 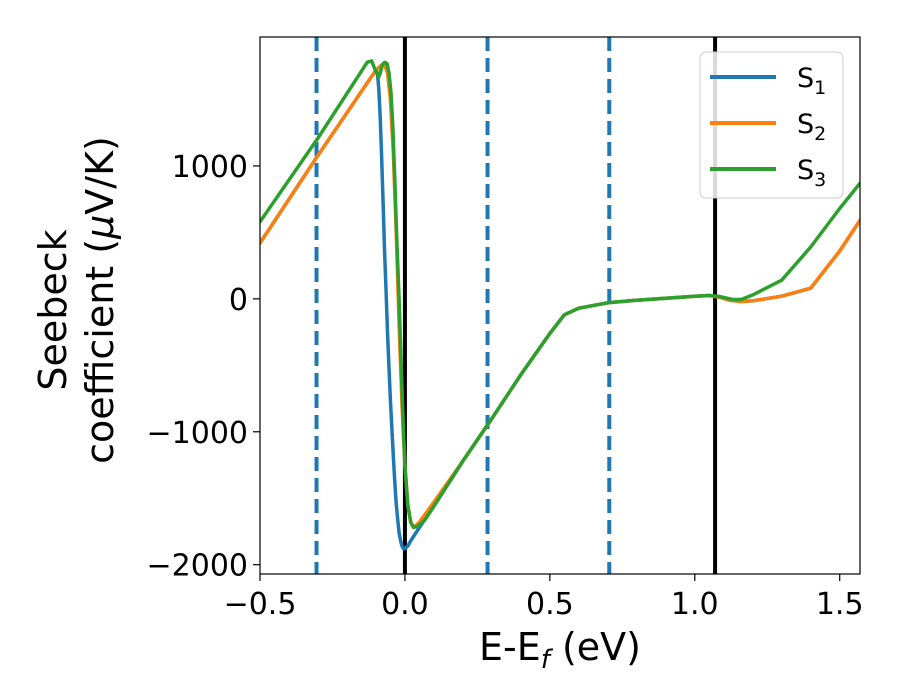 What do you see at coordinates (595, 647) in the screenshot?
I see `x-axis-label-unit: (eV)` at bounding box center [595, 647].